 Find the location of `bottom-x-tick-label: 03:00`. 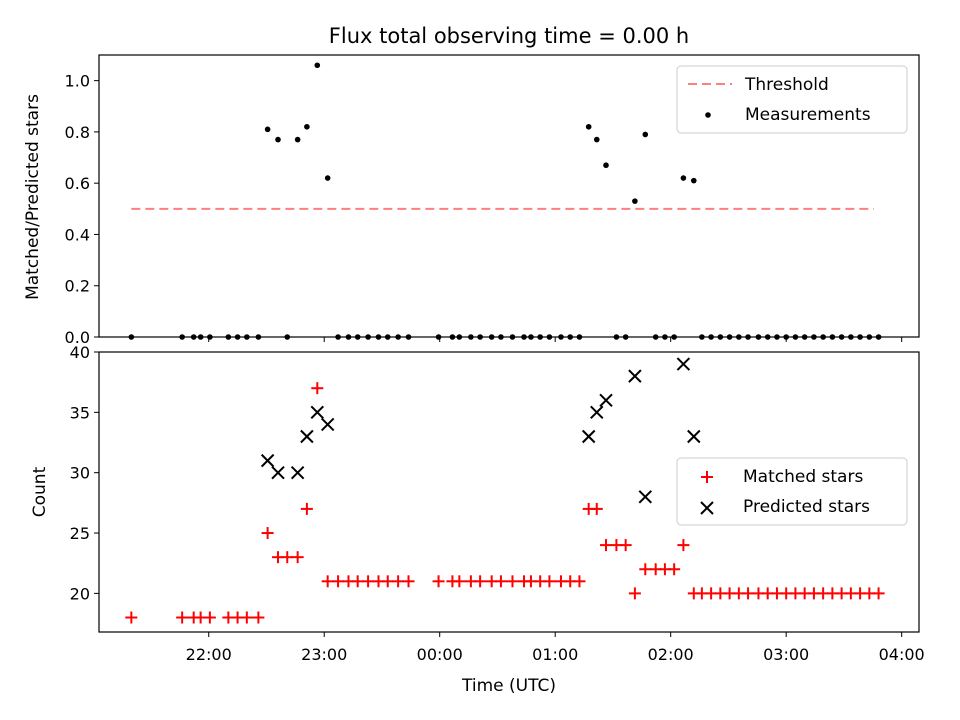

bottom-x-tick-label: 03:00 is located at coordinates (786, 654).